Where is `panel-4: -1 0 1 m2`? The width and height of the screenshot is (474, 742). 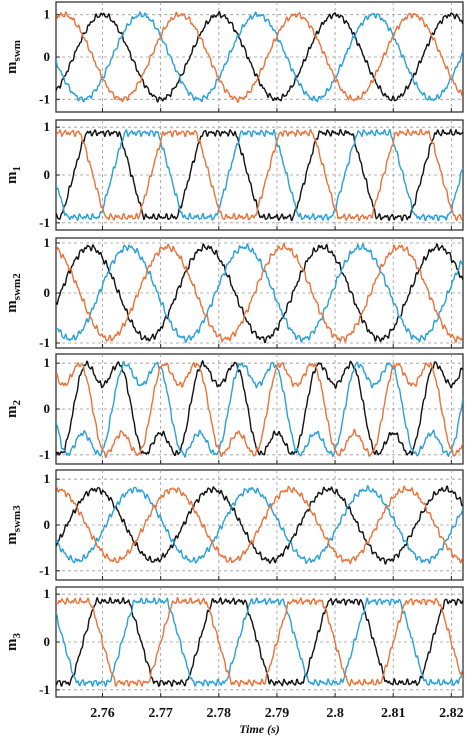 panel-4: -1 0 1 m2 is located at coordinates (234, 409).